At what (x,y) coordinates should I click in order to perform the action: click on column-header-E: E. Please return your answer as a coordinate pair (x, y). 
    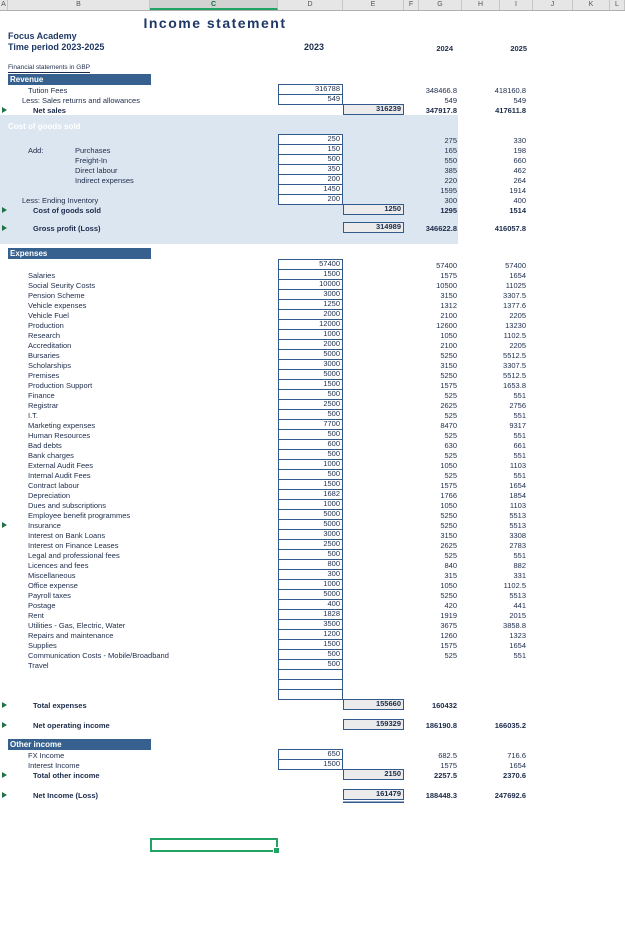
    Looking at the image, I should click on (373, 5).